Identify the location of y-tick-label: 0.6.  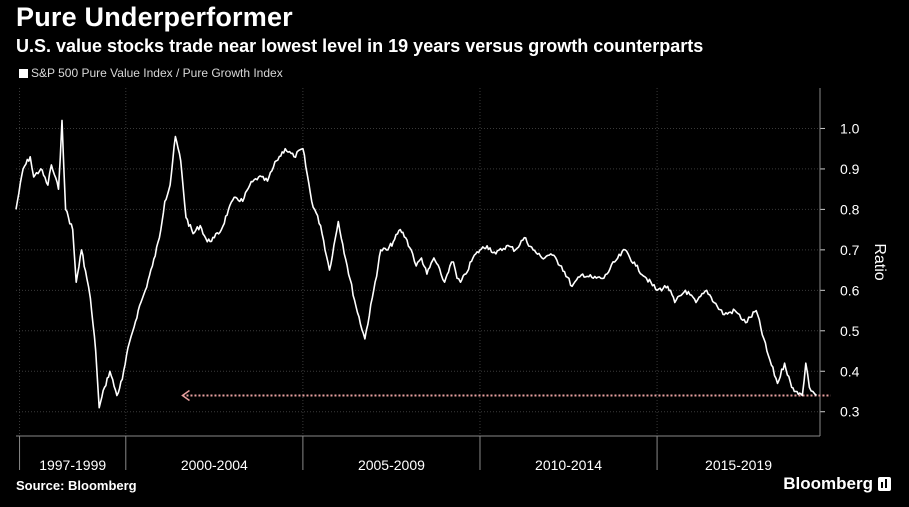
(850, 290).